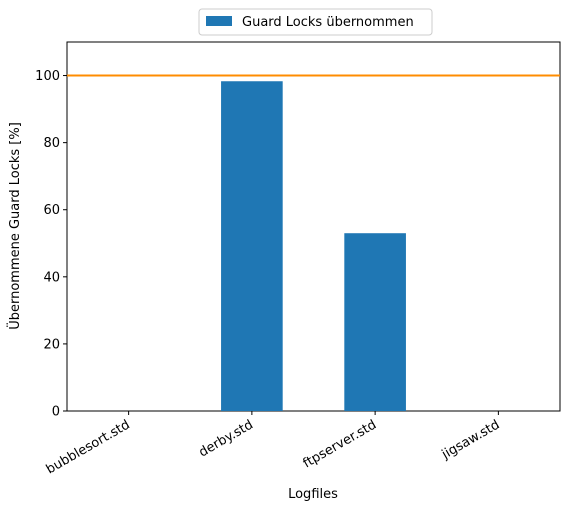  I want to click on y-axis-ticks: 0 20 40 60 80 100, so click(51, 244).